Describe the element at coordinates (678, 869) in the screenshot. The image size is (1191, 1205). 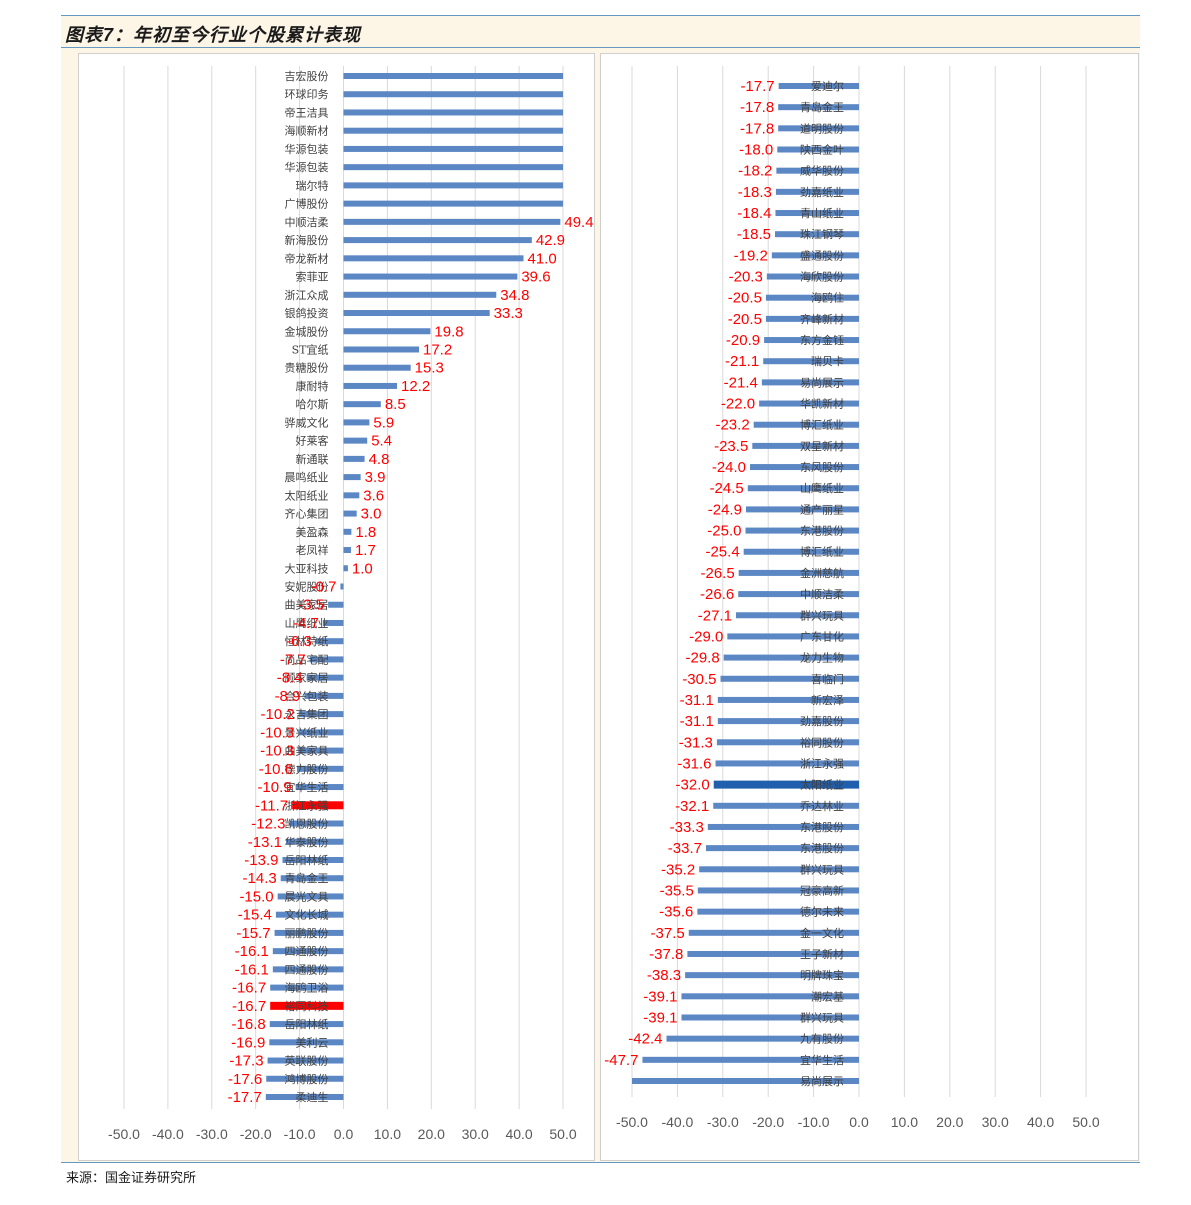
I see `right-data-label: -35.2` at that location.